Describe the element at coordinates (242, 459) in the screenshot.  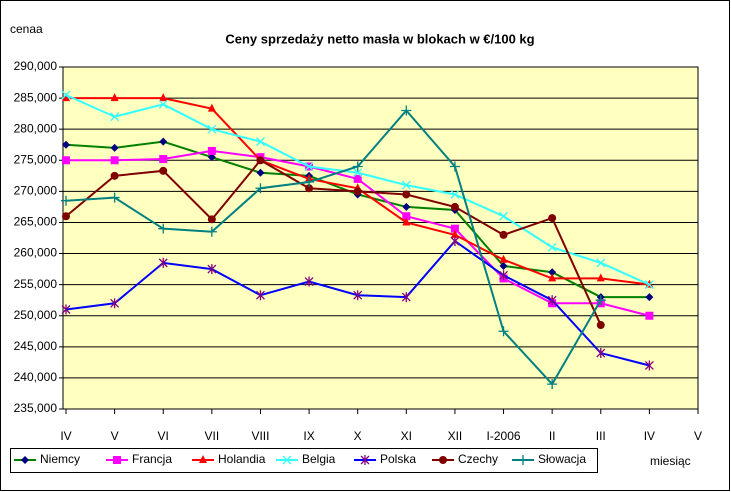
I see `legend-label: Holandia` at that location.